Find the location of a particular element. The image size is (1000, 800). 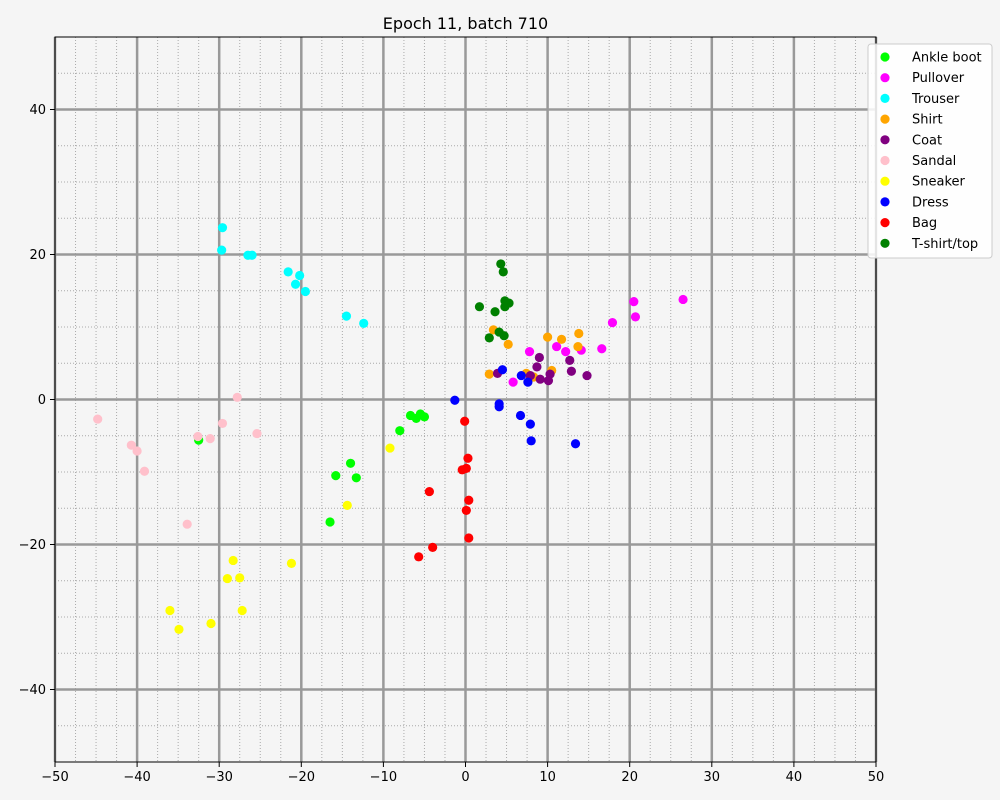

legend-box is located at coordinates (930, 151).